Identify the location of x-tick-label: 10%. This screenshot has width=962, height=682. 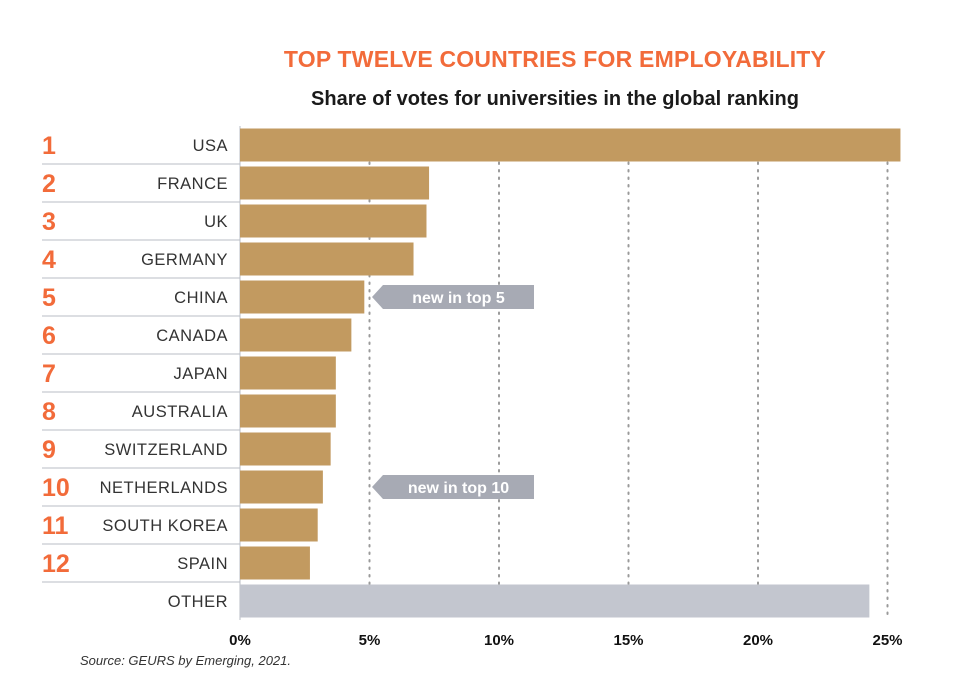
(499, 640).